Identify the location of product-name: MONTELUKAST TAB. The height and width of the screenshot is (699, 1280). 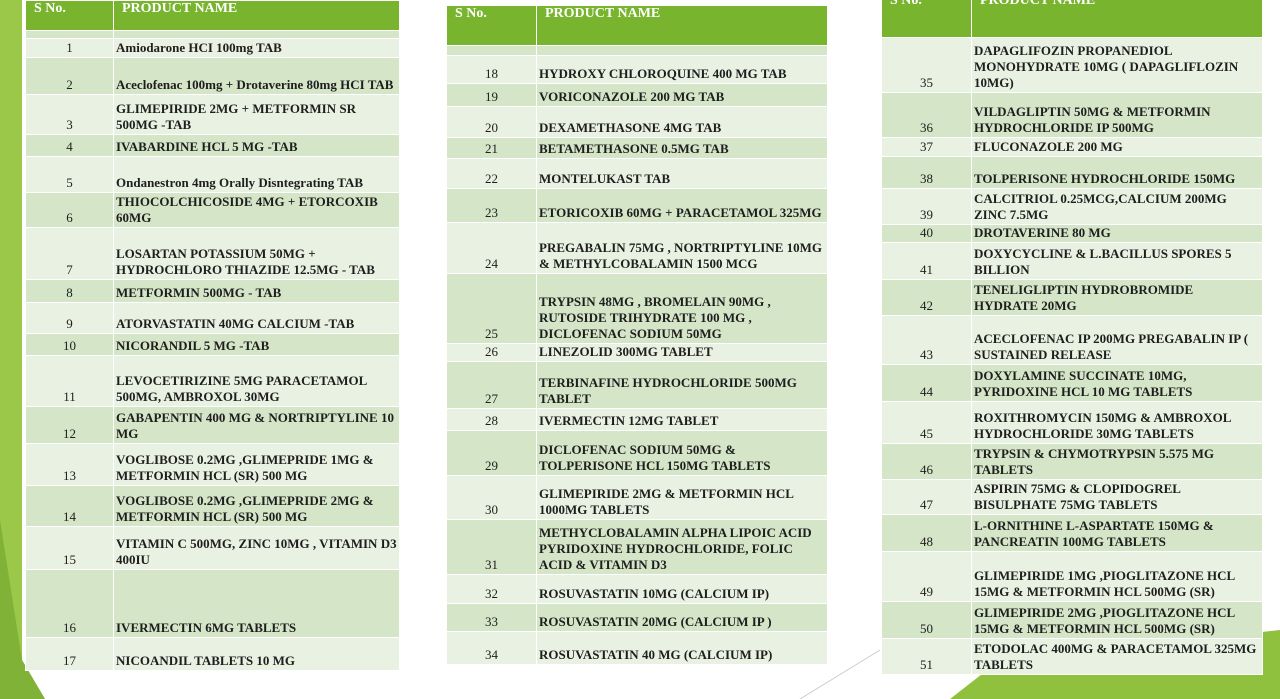
(682, 173).